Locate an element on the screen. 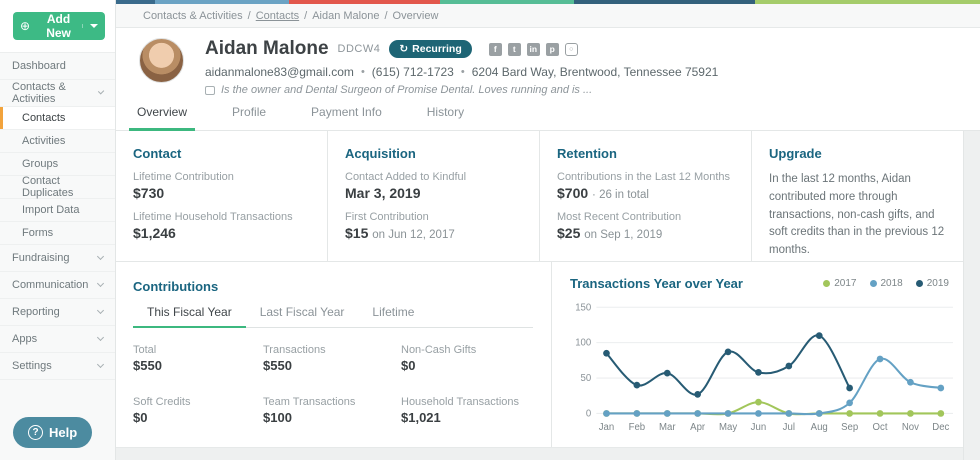 Image resolution: width=980 pixels, height=460 pixels. svg-text: Dec is located at coordinates (940, 427).